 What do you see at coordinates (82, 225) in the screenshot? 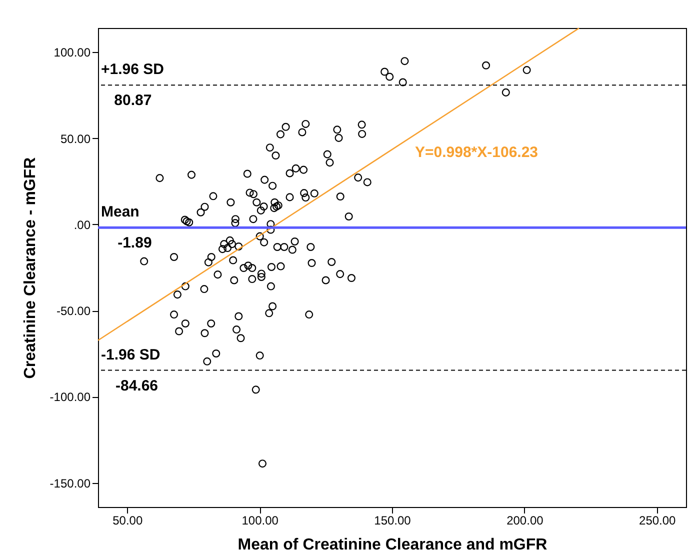
I see `y-tick-label: .00` at bounding box center [82, 225].